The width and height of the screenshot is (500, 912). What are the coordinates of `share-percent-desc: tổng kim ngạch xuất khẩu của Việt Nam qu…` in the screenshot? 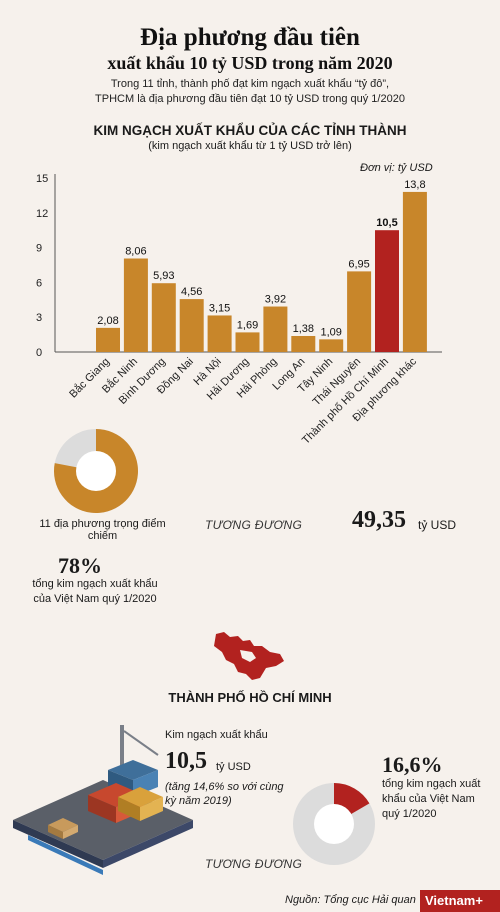 It's located at (95, 592).